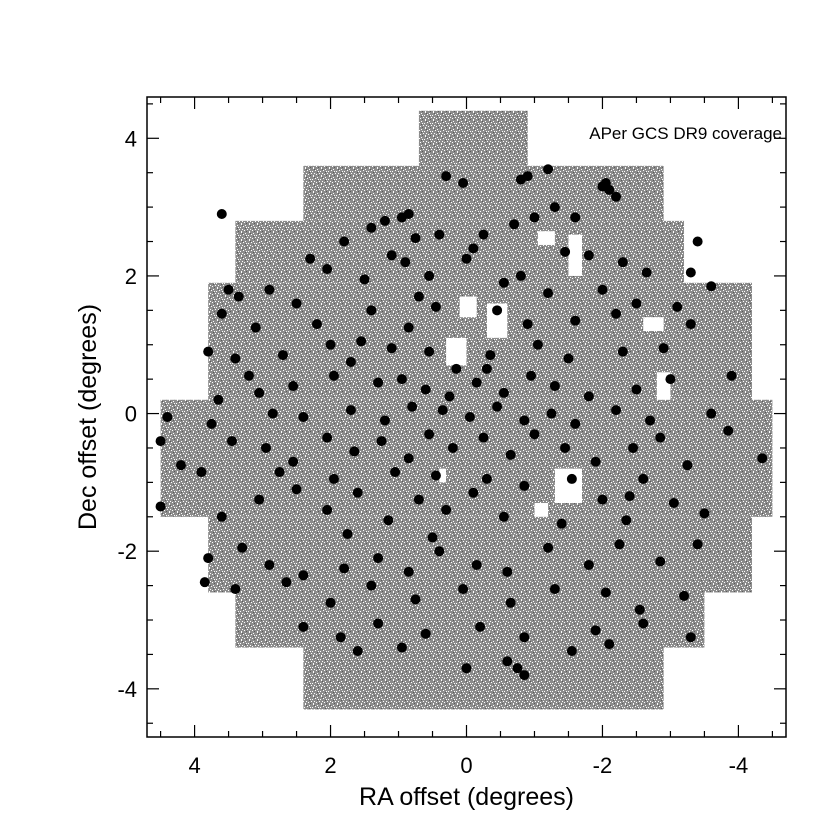  I want to click on x-tick-label: -4, so click(739, 765).